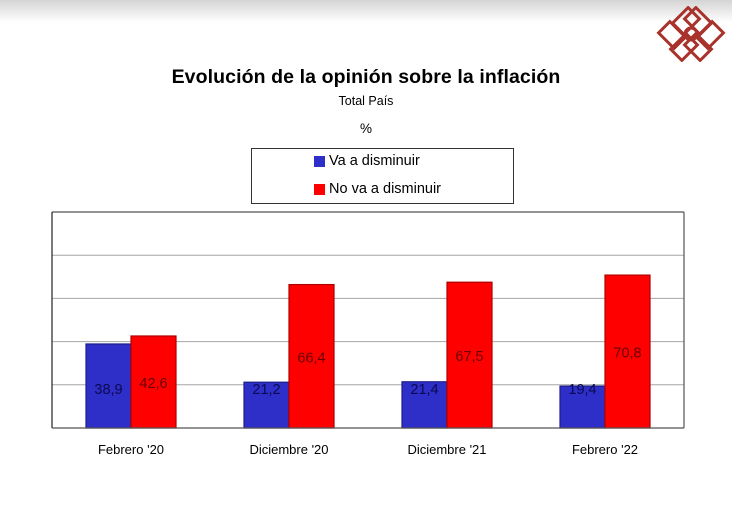  What do you see at coordinates (288, 449) in the screenshot?
I see `x-tick-label: Diciembre '20` at bounding box center [288, 449].